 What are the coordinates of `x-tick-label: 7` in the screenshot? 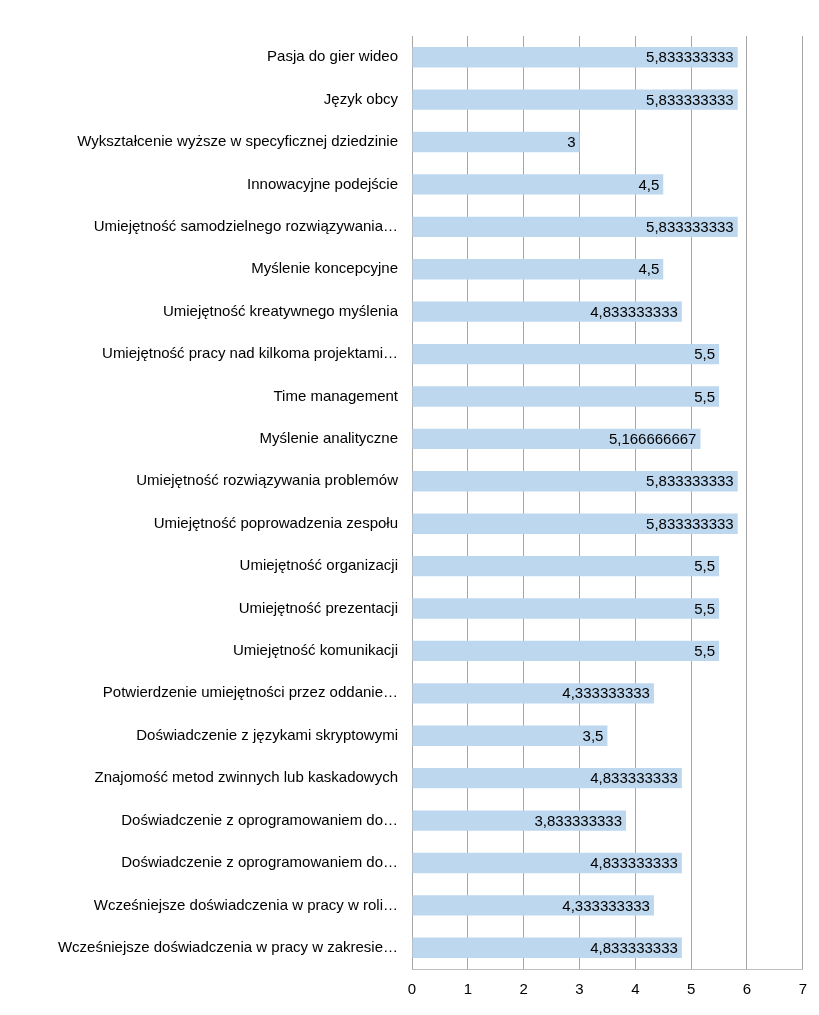 It's located at (802, 989).